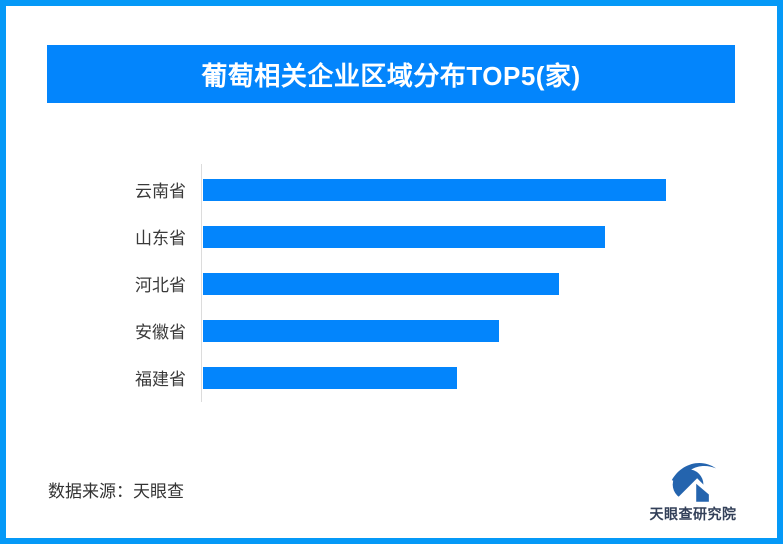 This screenshot has width=783, height=544. I want to click on brand-logo: 天眼查研究院, so click(693, 492).